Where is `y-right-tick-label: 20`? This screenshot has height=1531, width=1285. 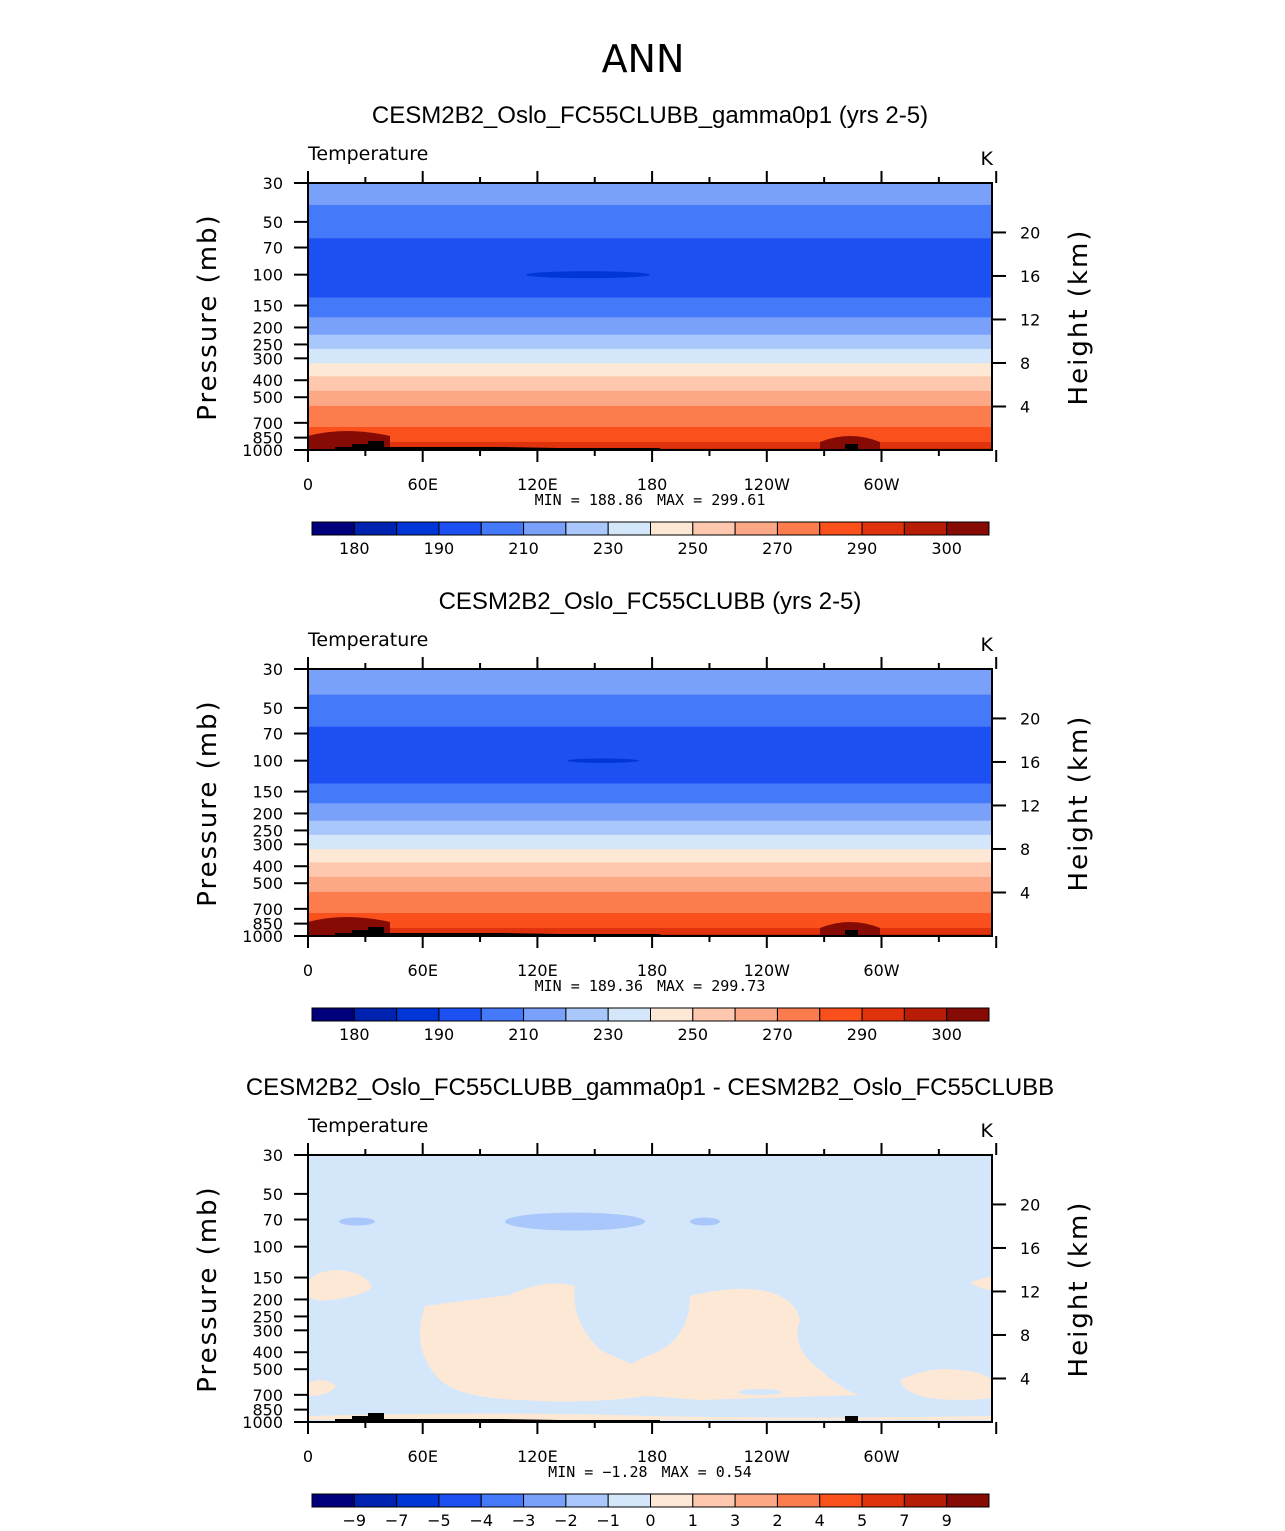 y-right-tick-label: 20 is located at coordinates (1030, 718).